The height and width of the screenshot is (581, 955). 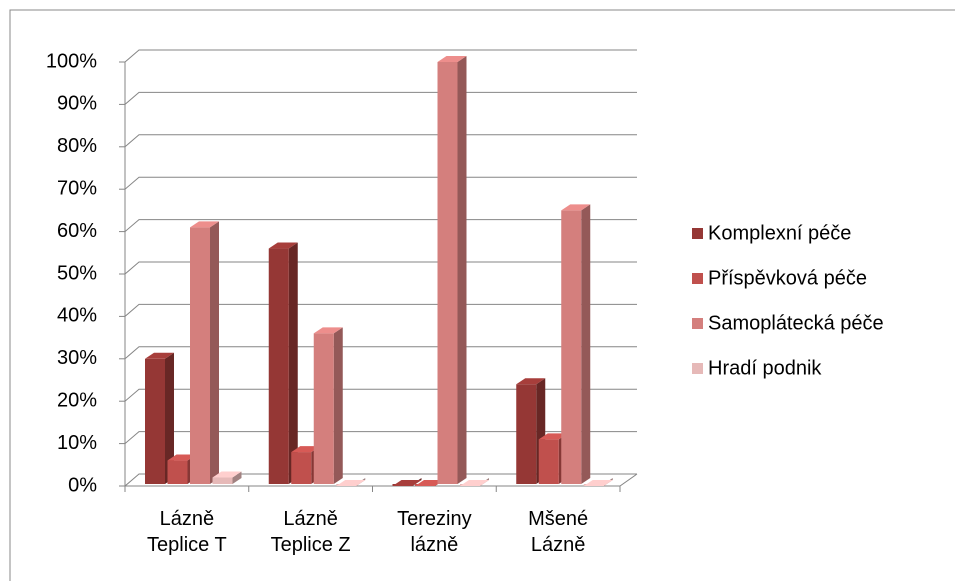 What do you see at coordinates (765, 368) in the screenshot?
I see `legend-label: Hradí podnik` at bounding box center [765, 368].